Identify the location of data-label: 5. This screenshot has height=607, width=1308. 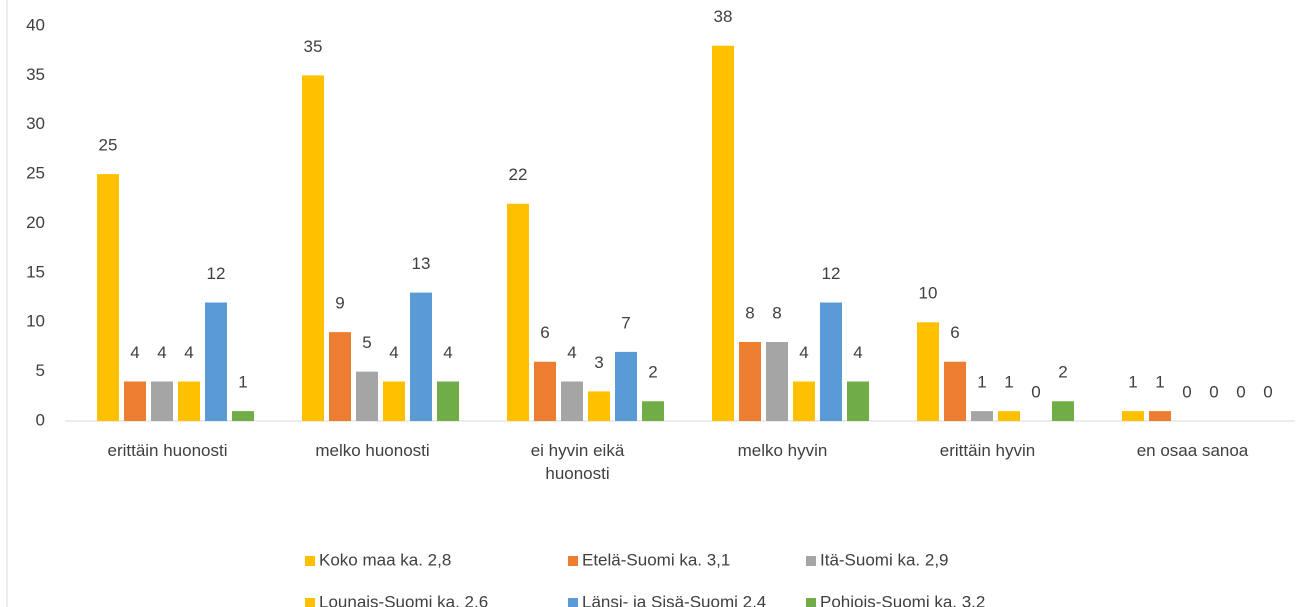
(366, 342).